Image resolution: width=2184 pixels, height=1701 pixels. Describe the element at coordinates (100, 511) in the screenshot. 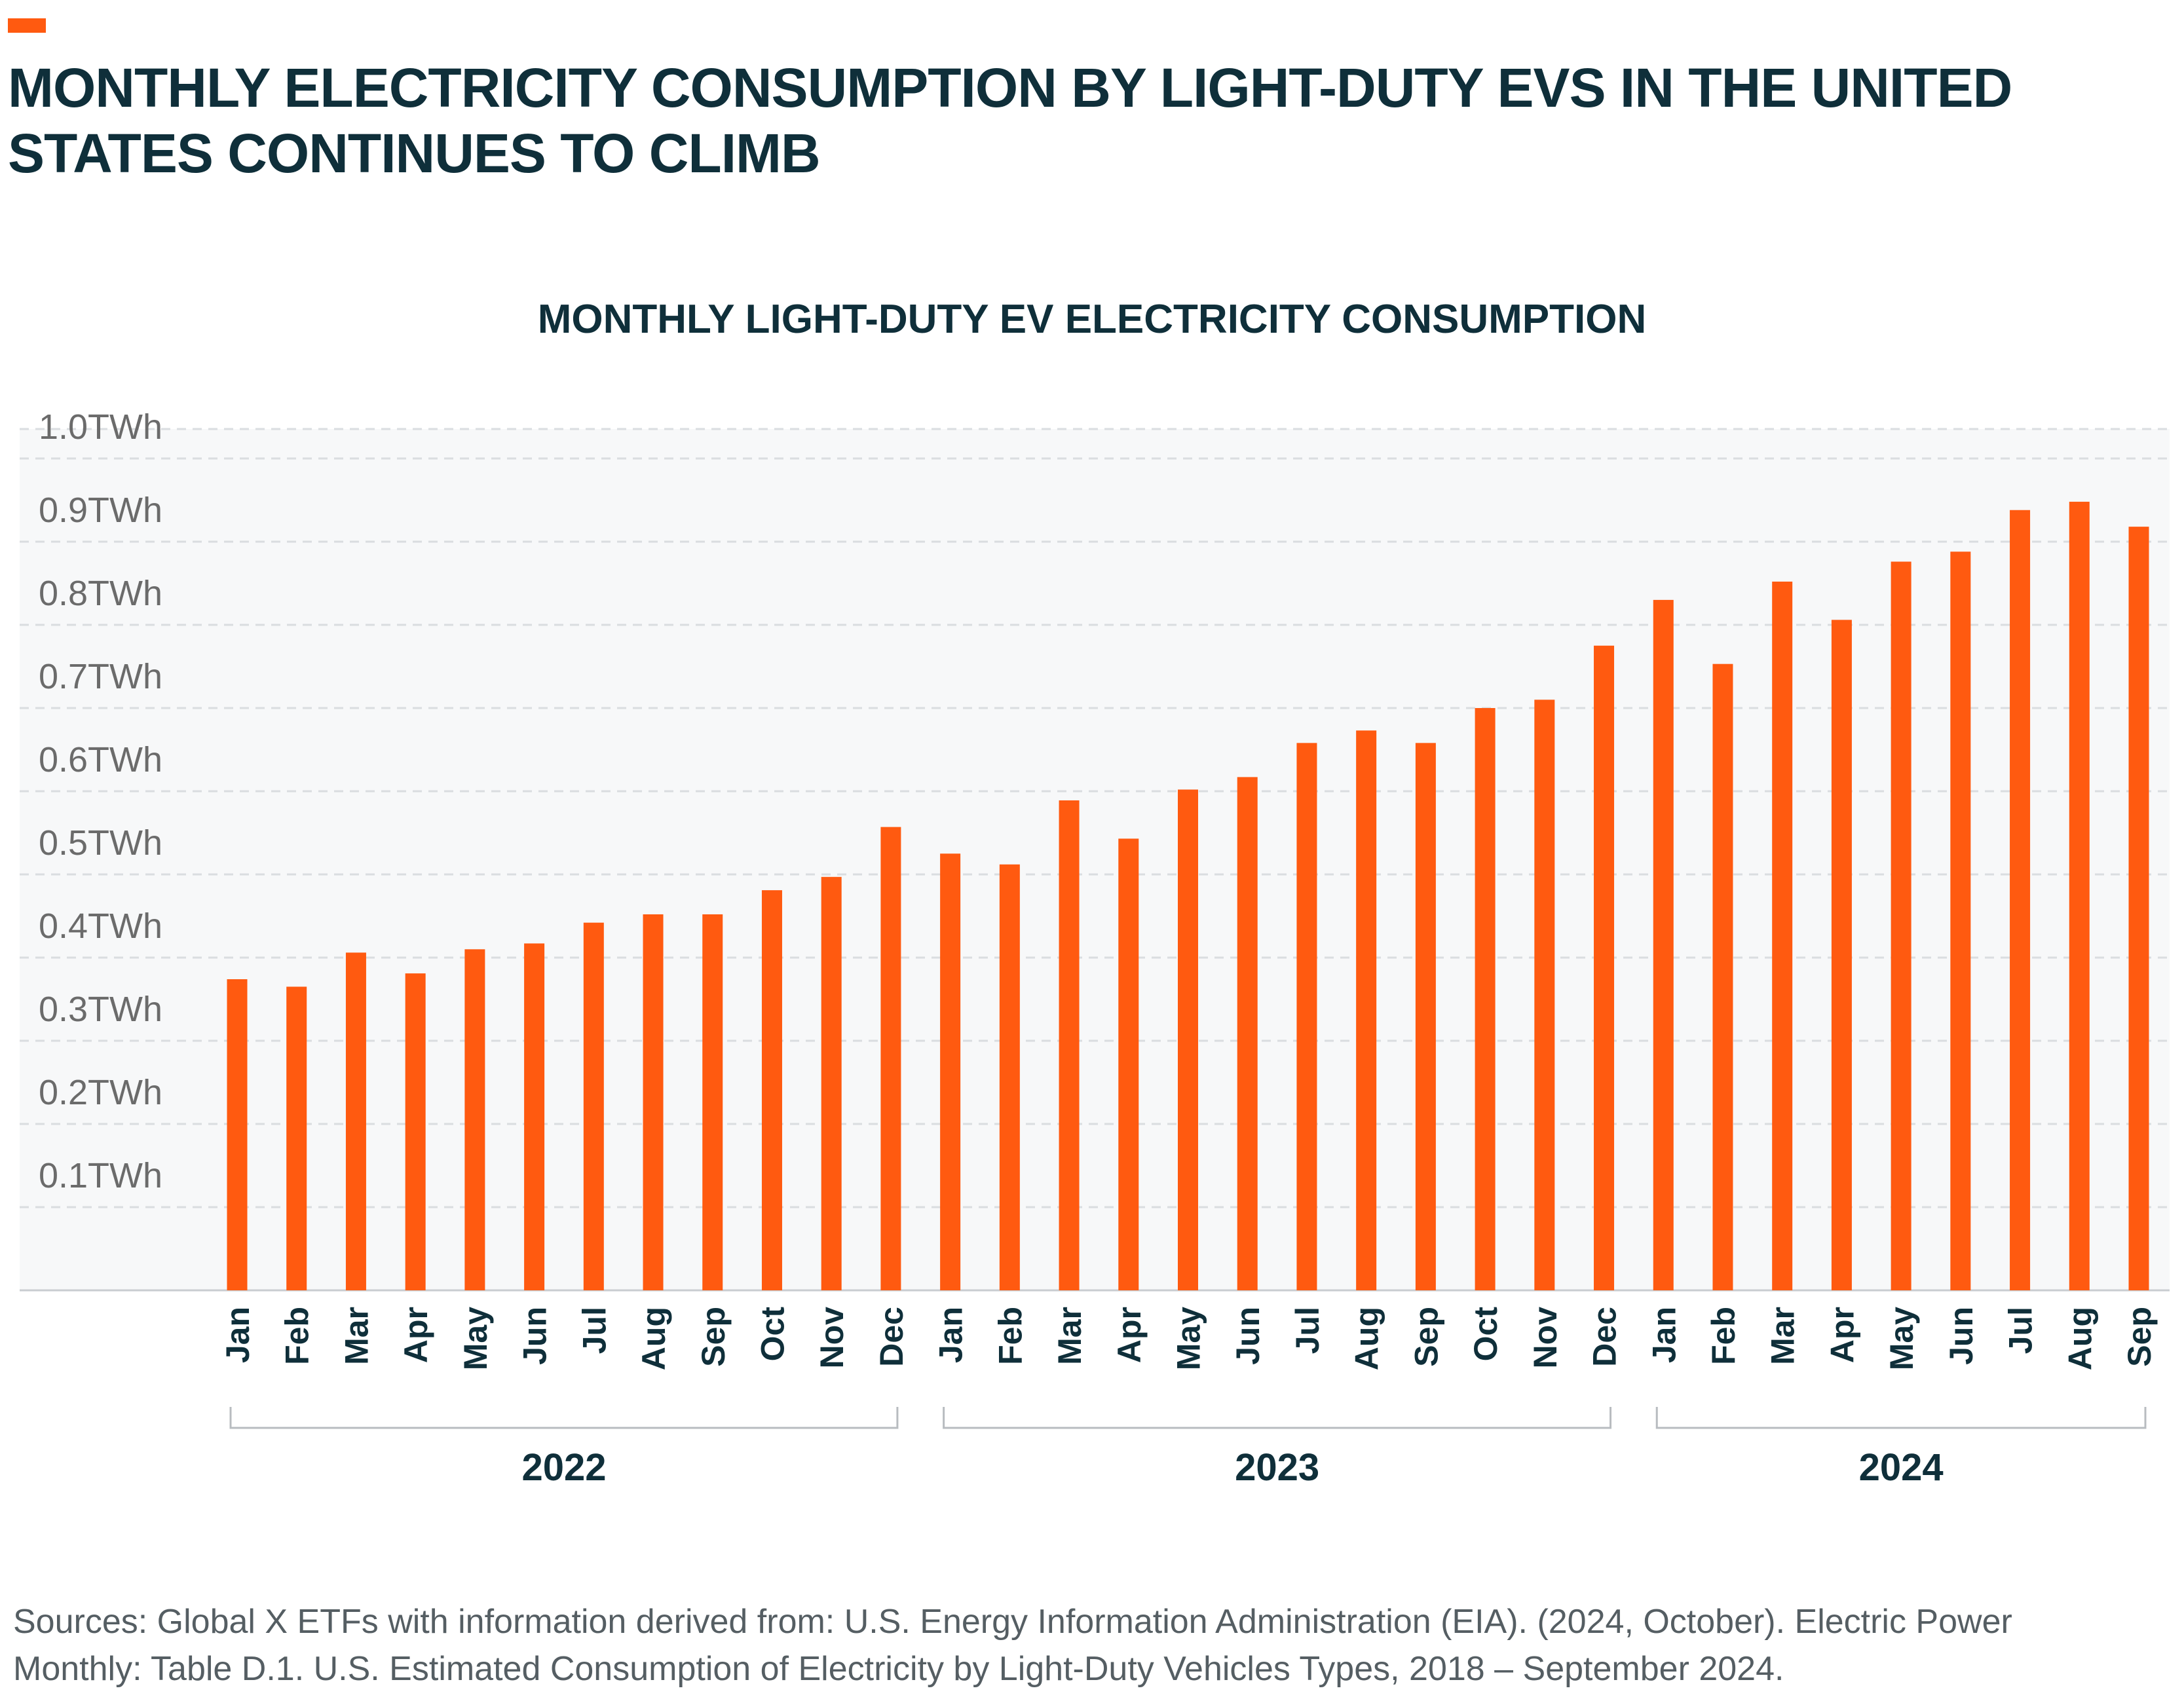

I see `y-tick-label: 0.9TWh` at that location.